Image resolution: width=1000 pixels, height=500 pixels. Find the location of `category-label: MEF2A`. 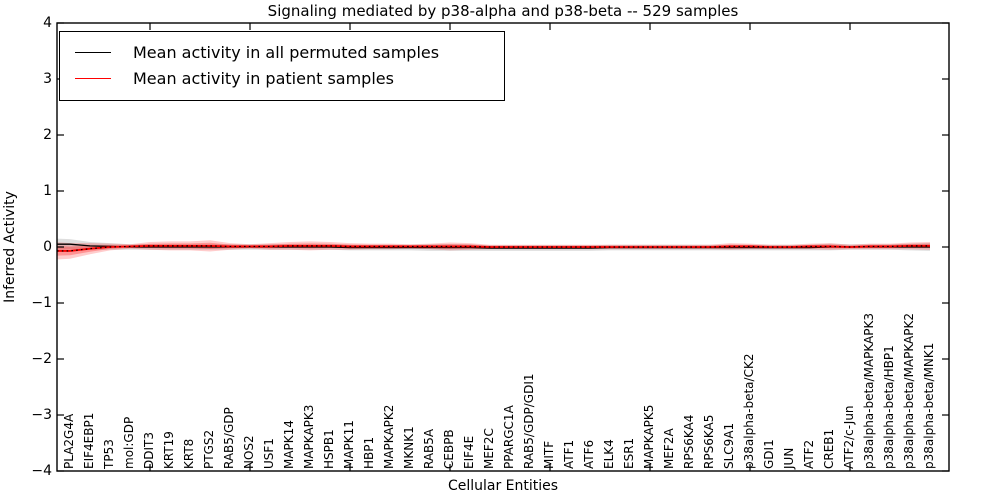

category-label: MEF2A is located at coordinates (669, 448).